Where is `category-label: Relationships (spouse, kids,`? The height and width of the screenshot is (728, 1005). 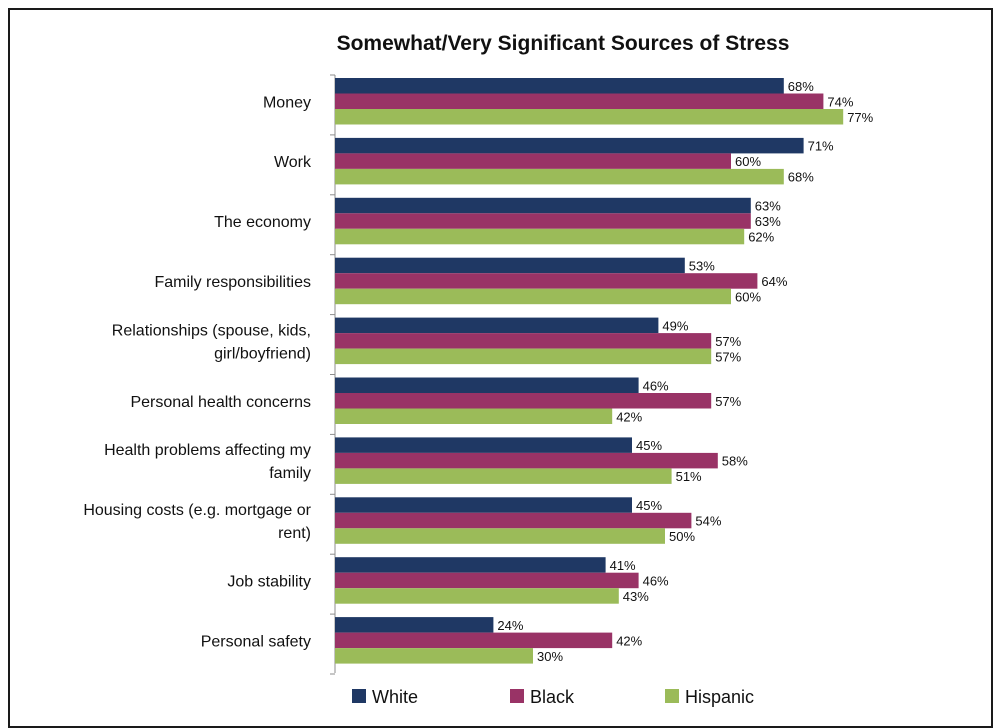 category-label: Relationships (spouse, kids, is located at coordinates (211, 330).